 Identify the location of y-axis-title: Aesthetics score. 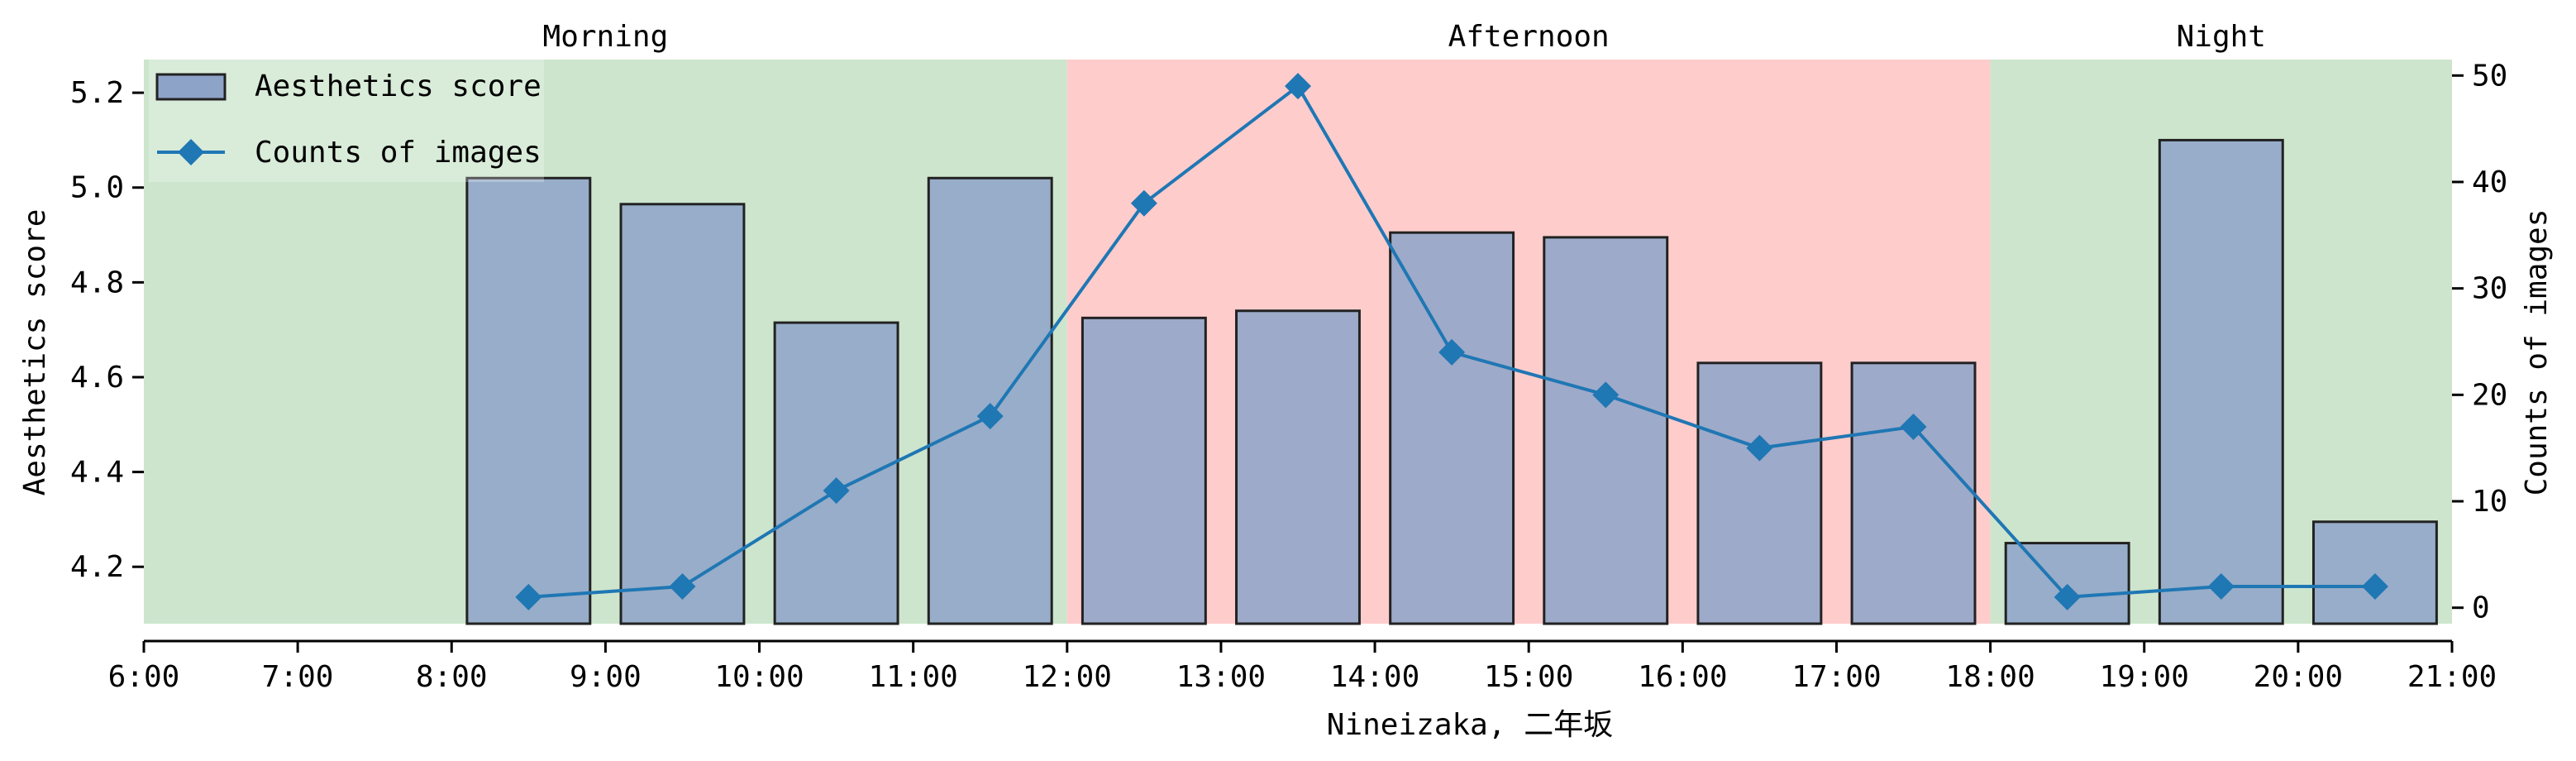
(35, 352).